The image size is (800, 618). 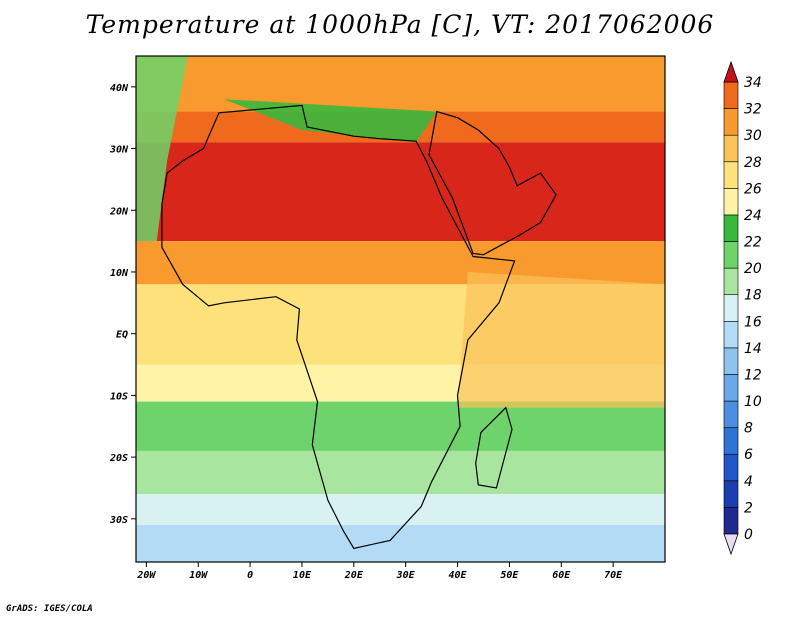 What do you see at coordinates (753, 189) in the screenshot?
I see `colorbar-label: 26` at bounding box center [753, 189].